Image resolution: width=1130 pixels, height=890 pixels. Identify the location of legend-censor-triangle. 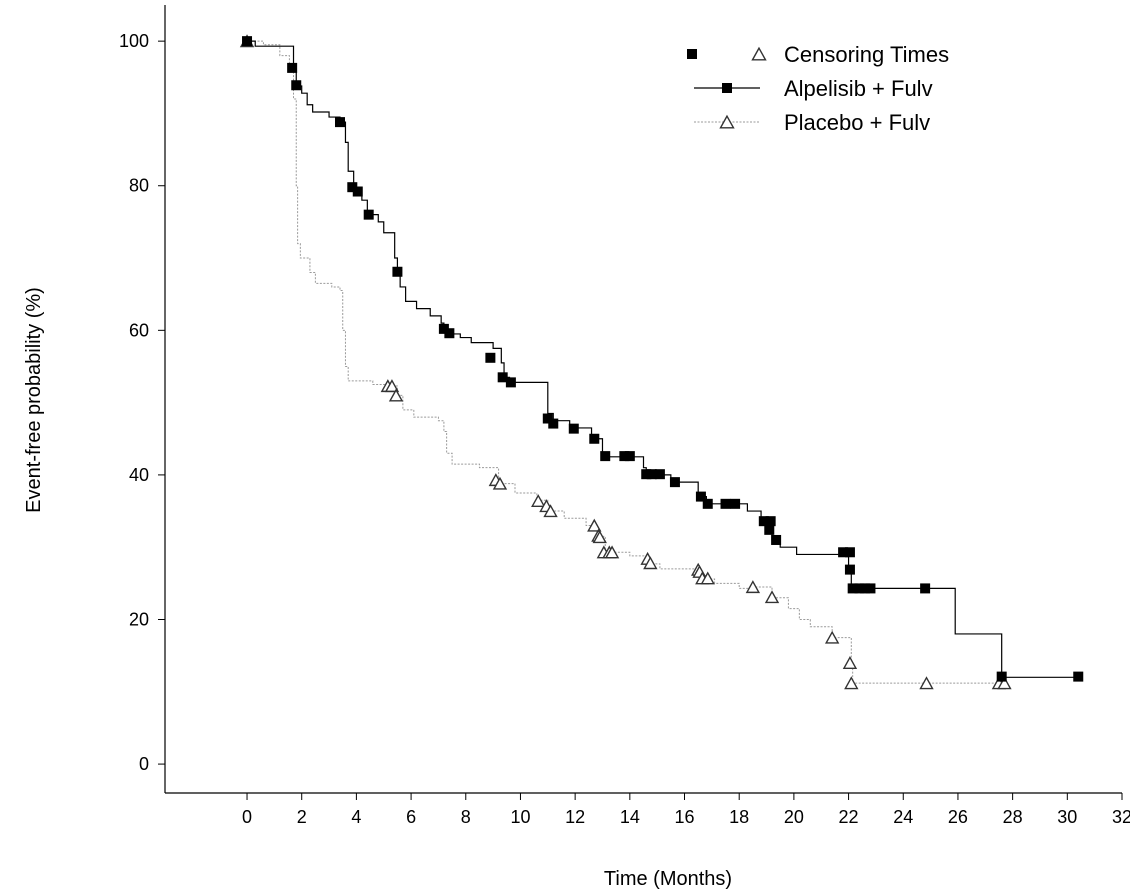
(759, 53).